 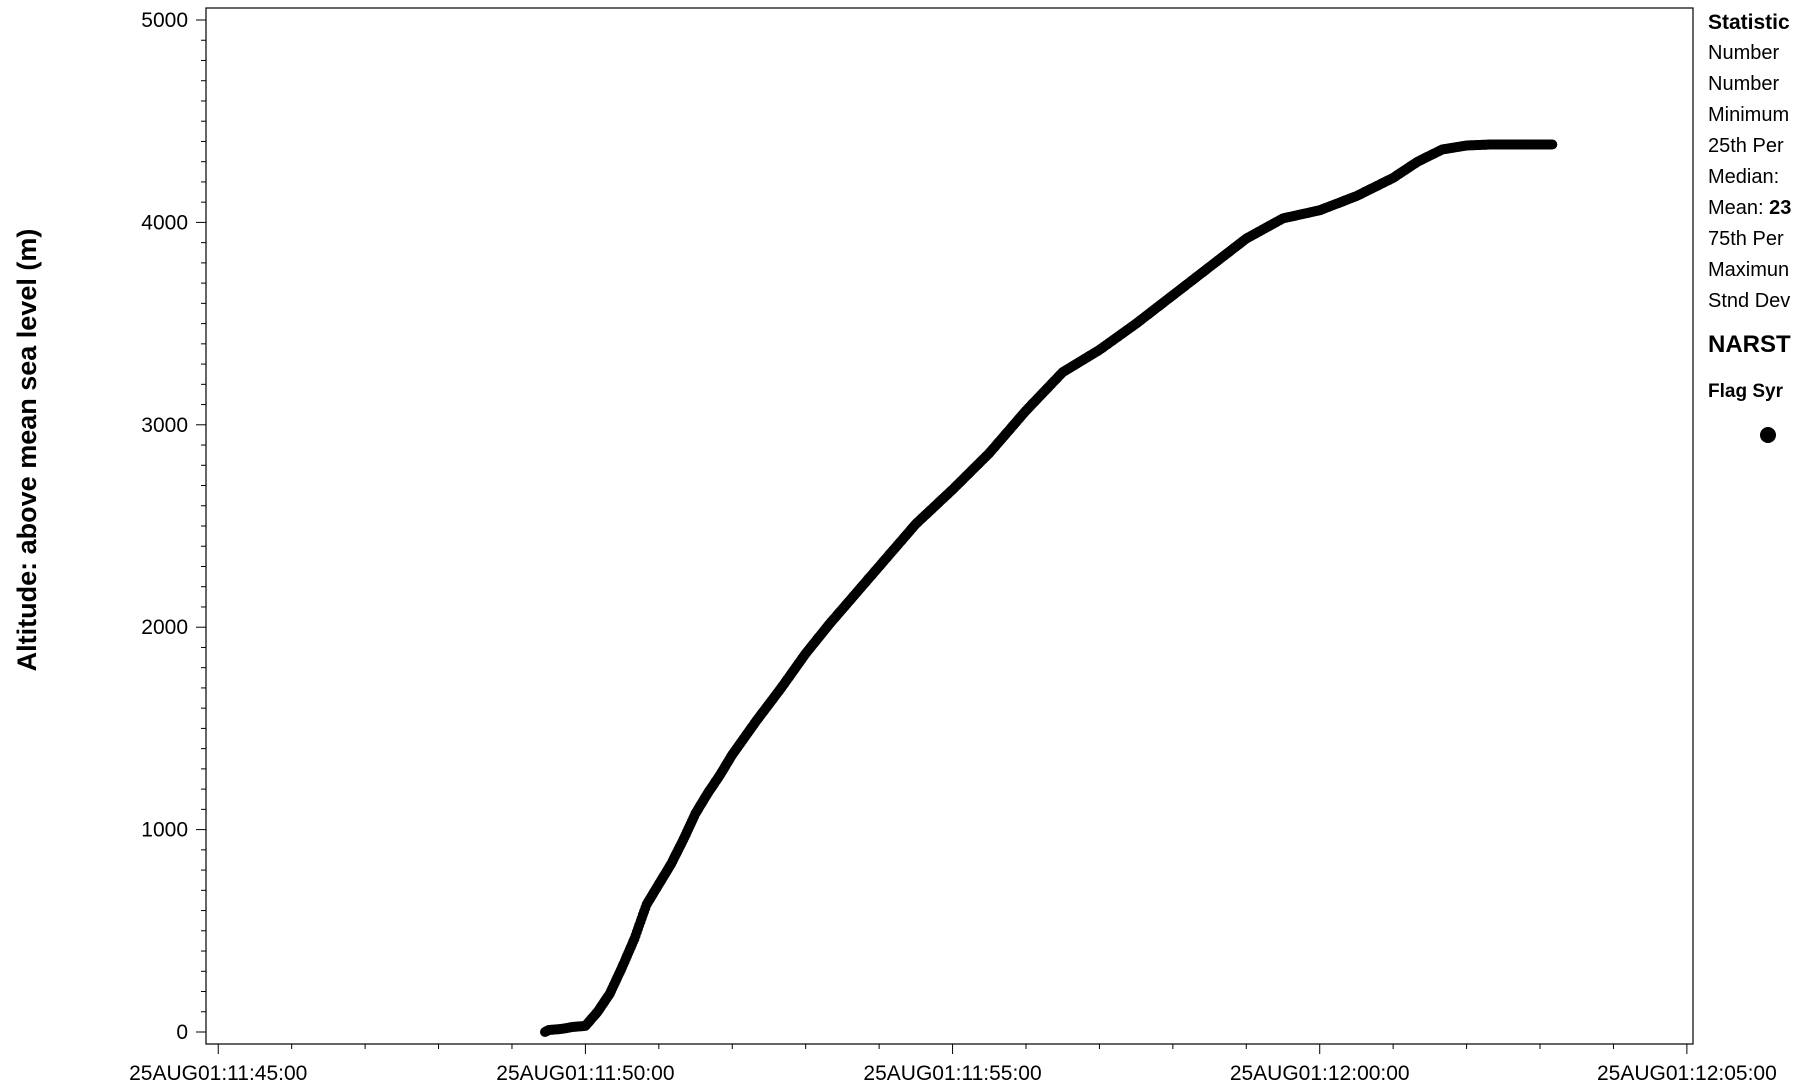 I want to click on y-tick-label-0: 0, so click(x=182, y=1032).